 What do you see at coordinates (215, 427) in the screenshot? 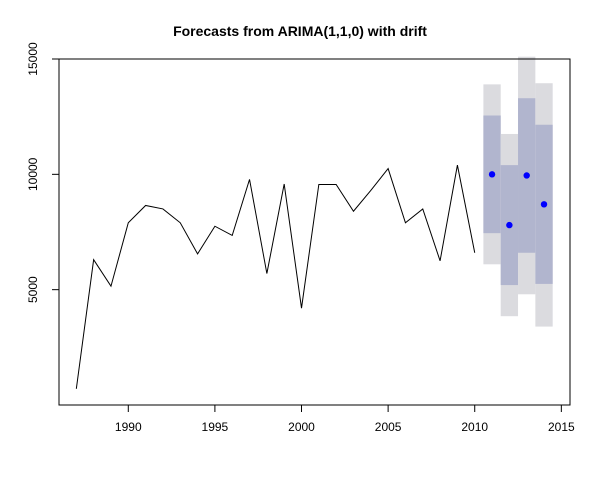
I see `x-tick-label: 1995` at bounding box center [215, 427].